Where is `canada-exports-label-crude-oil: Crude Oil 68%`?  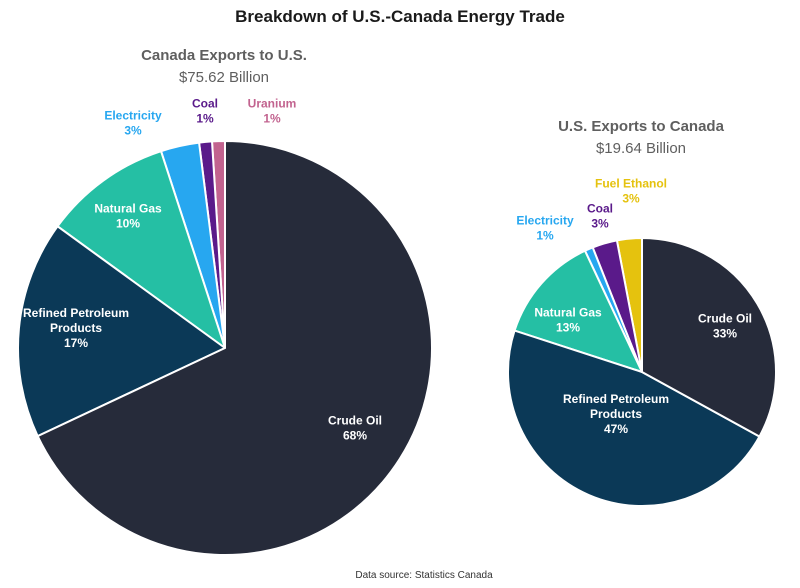
canada-exports-label-crude-oil: Crude Oil 68% is located at coordinates (355, 428).